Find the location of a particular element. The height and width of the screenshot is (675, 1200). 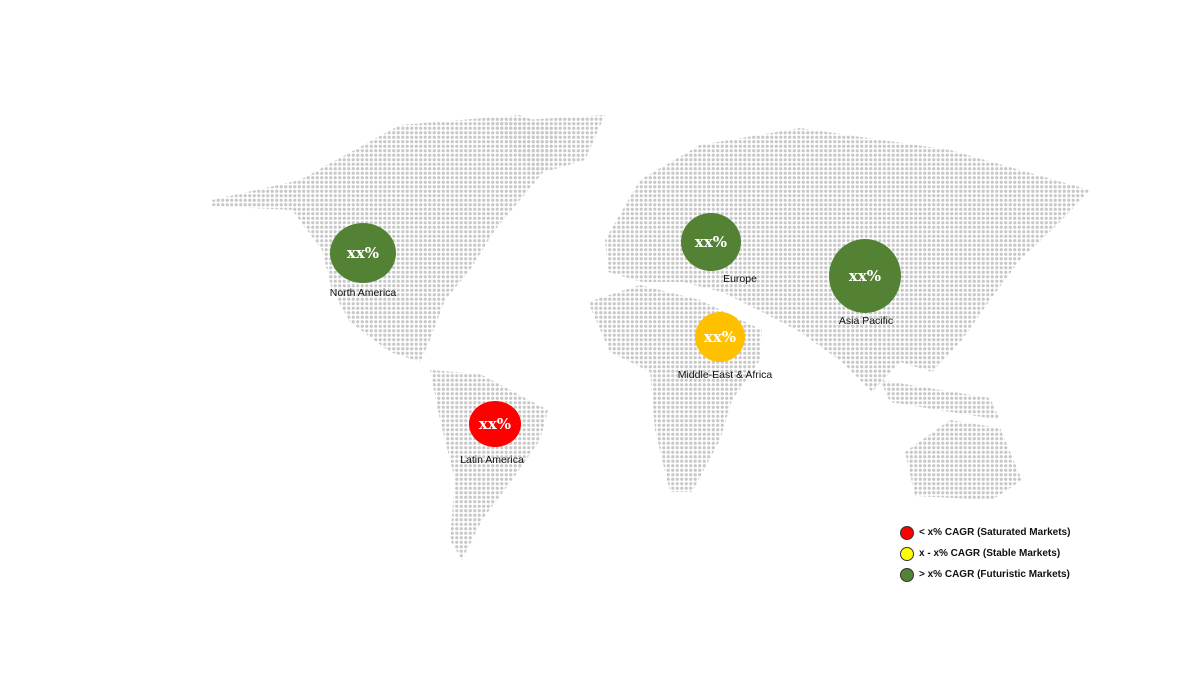

region-label-middle-east-africa: Middle-East & Africa is located at coordinates (725, 375).